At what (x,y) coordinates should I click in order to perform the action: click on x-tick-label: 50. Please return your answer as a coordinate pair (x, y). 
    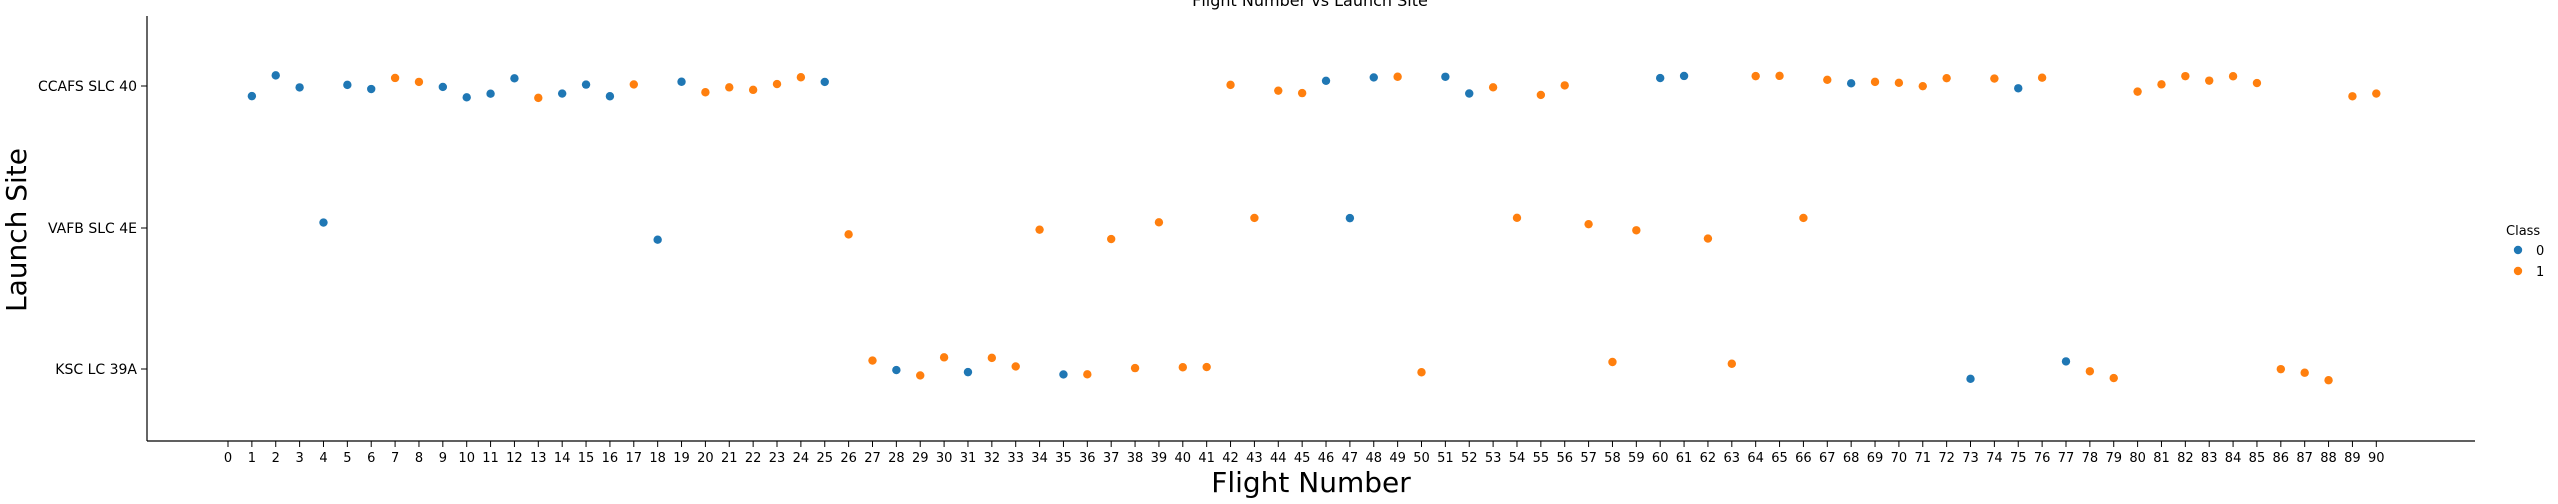
    Looking at the image, I should click on (1421, 458).